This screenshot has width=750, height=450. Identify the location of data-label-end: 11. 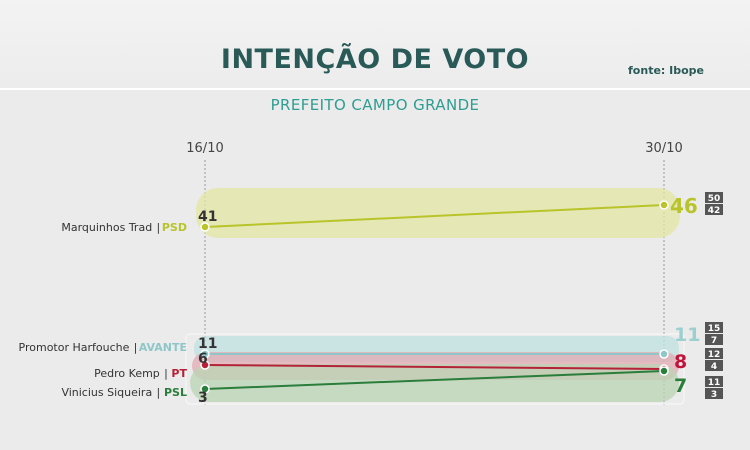
(687, 335).